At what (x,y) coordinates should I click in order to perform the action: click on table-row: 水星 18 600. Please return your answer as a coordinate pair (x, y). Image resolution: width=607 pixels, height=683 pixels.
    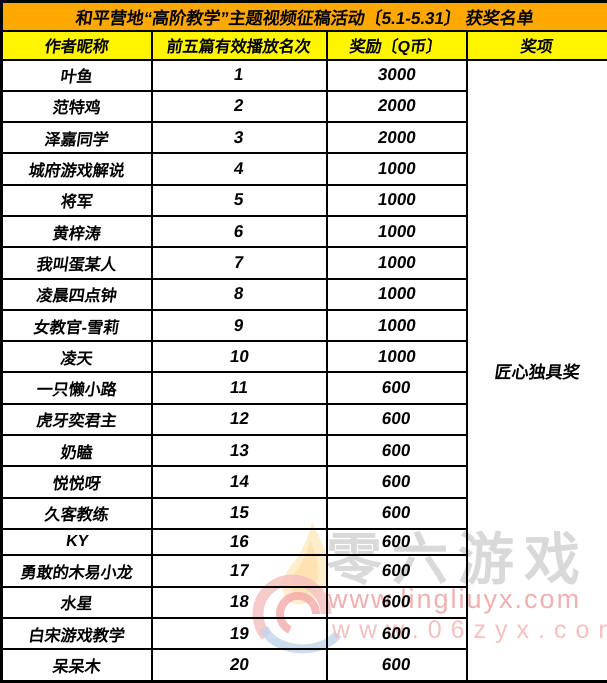
    Looking at the image, I should click on (303, 602).